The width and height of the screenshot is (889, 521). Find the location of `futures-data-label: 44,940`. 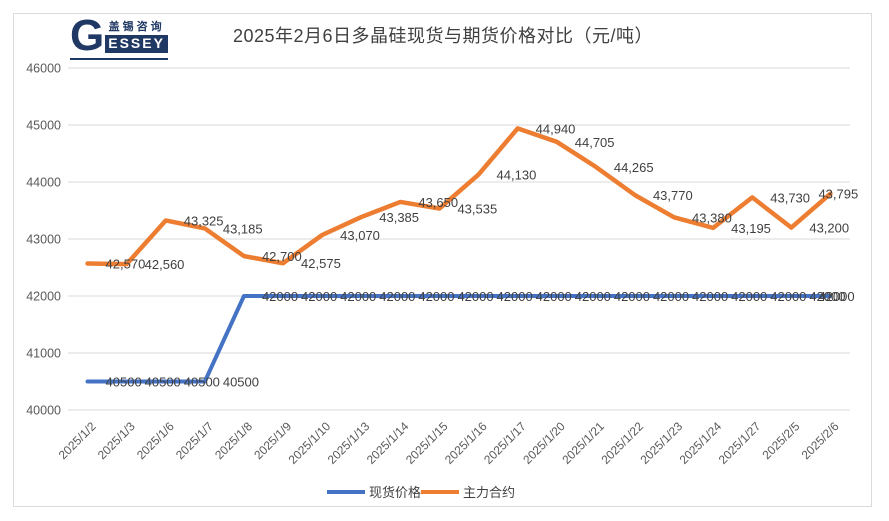

futures-data-label: 44,940 is located at coordinates (556, 128).